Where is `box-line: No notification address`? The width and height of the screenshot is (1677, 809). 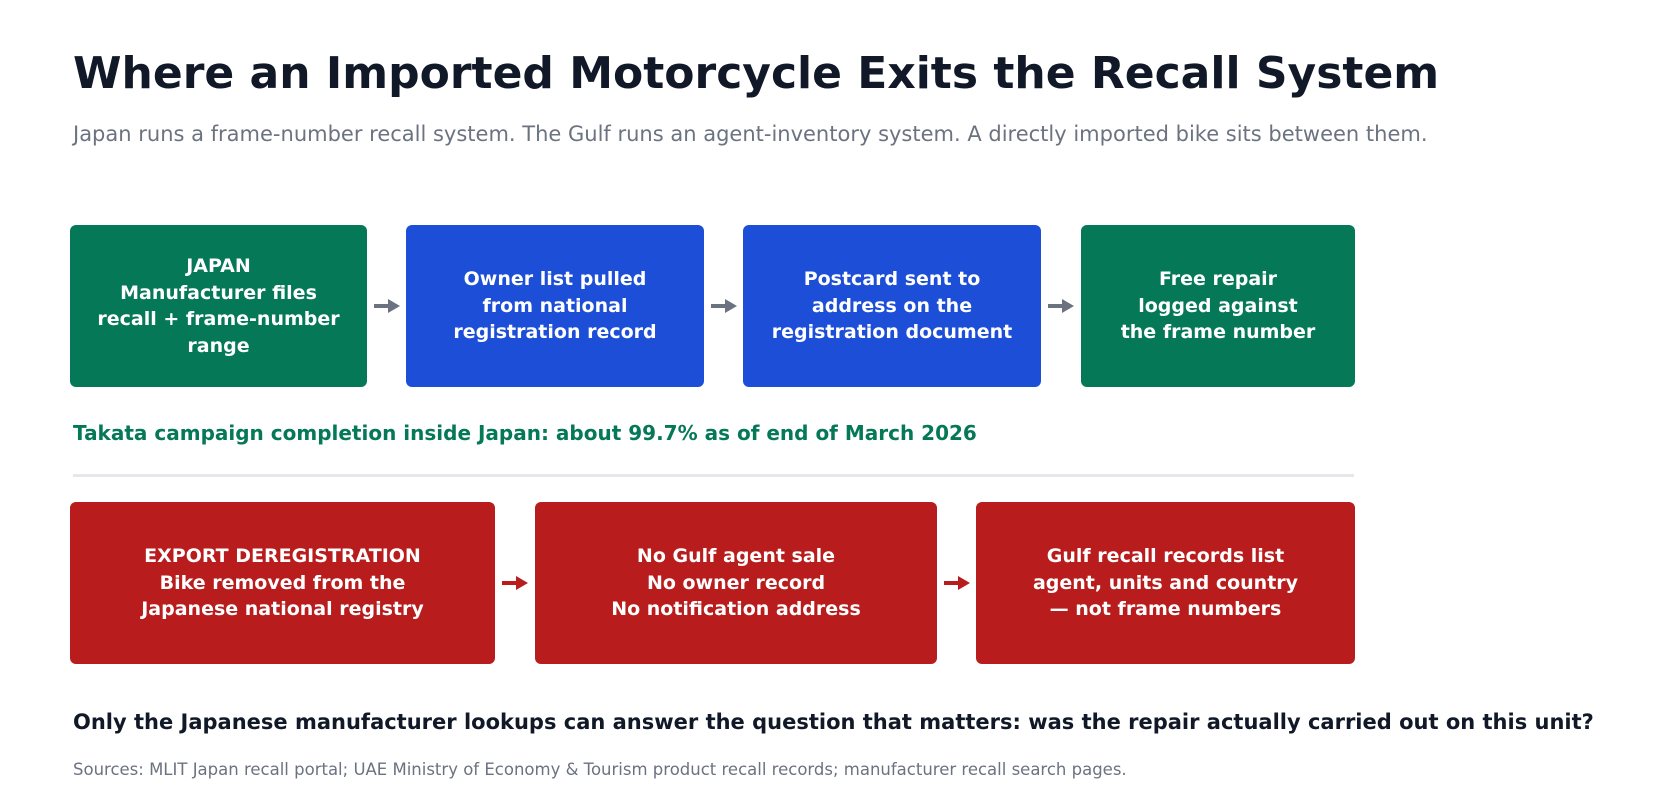 box-line: No notification address is located at coordinates (736, 609).